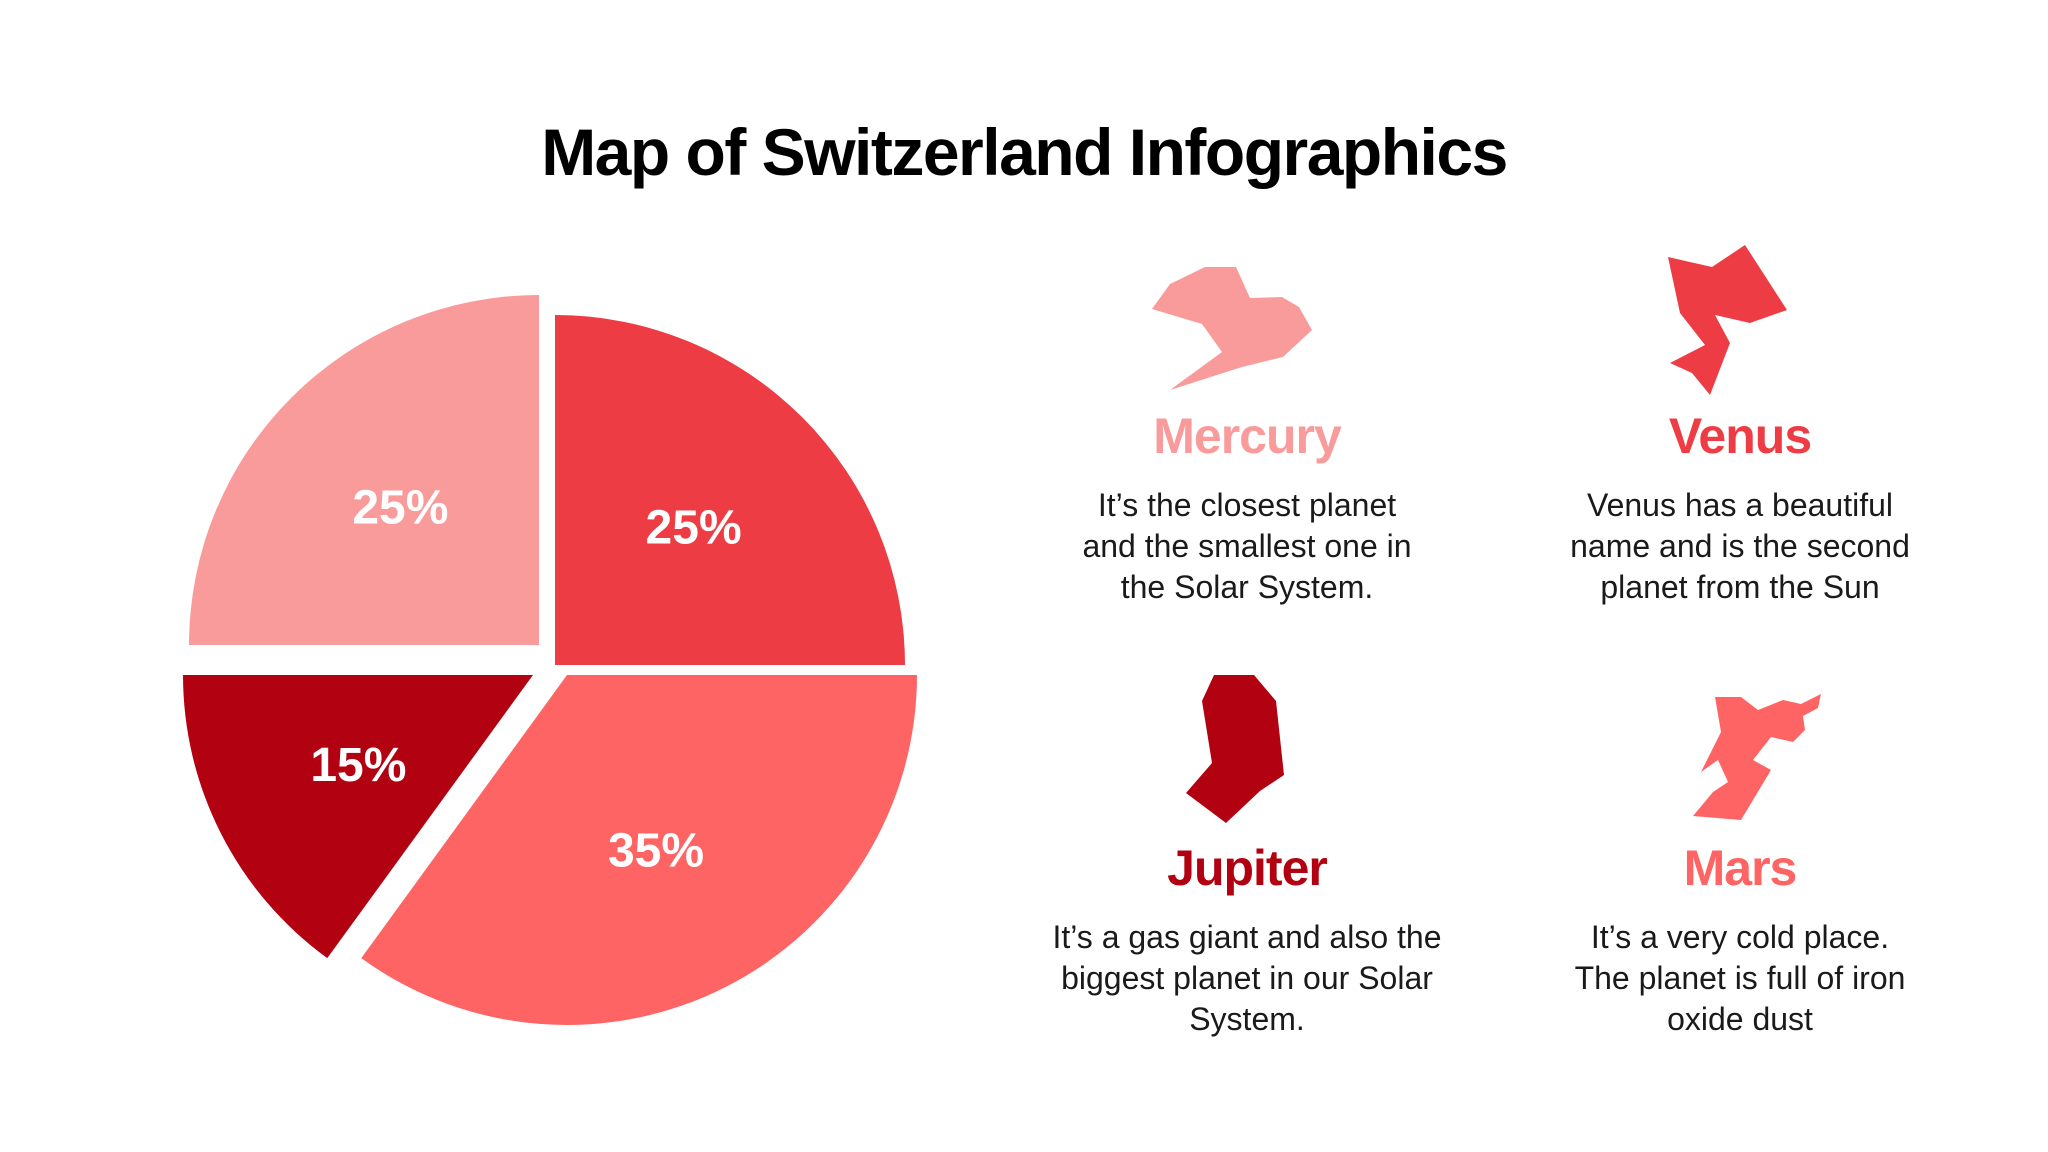 The width and height of the screenshot is (2048, 1152). What do you see at coordinates (656, 851) in the screenshot?
I see `pie-slice-label: 35%` at bounding box center [656, 851].